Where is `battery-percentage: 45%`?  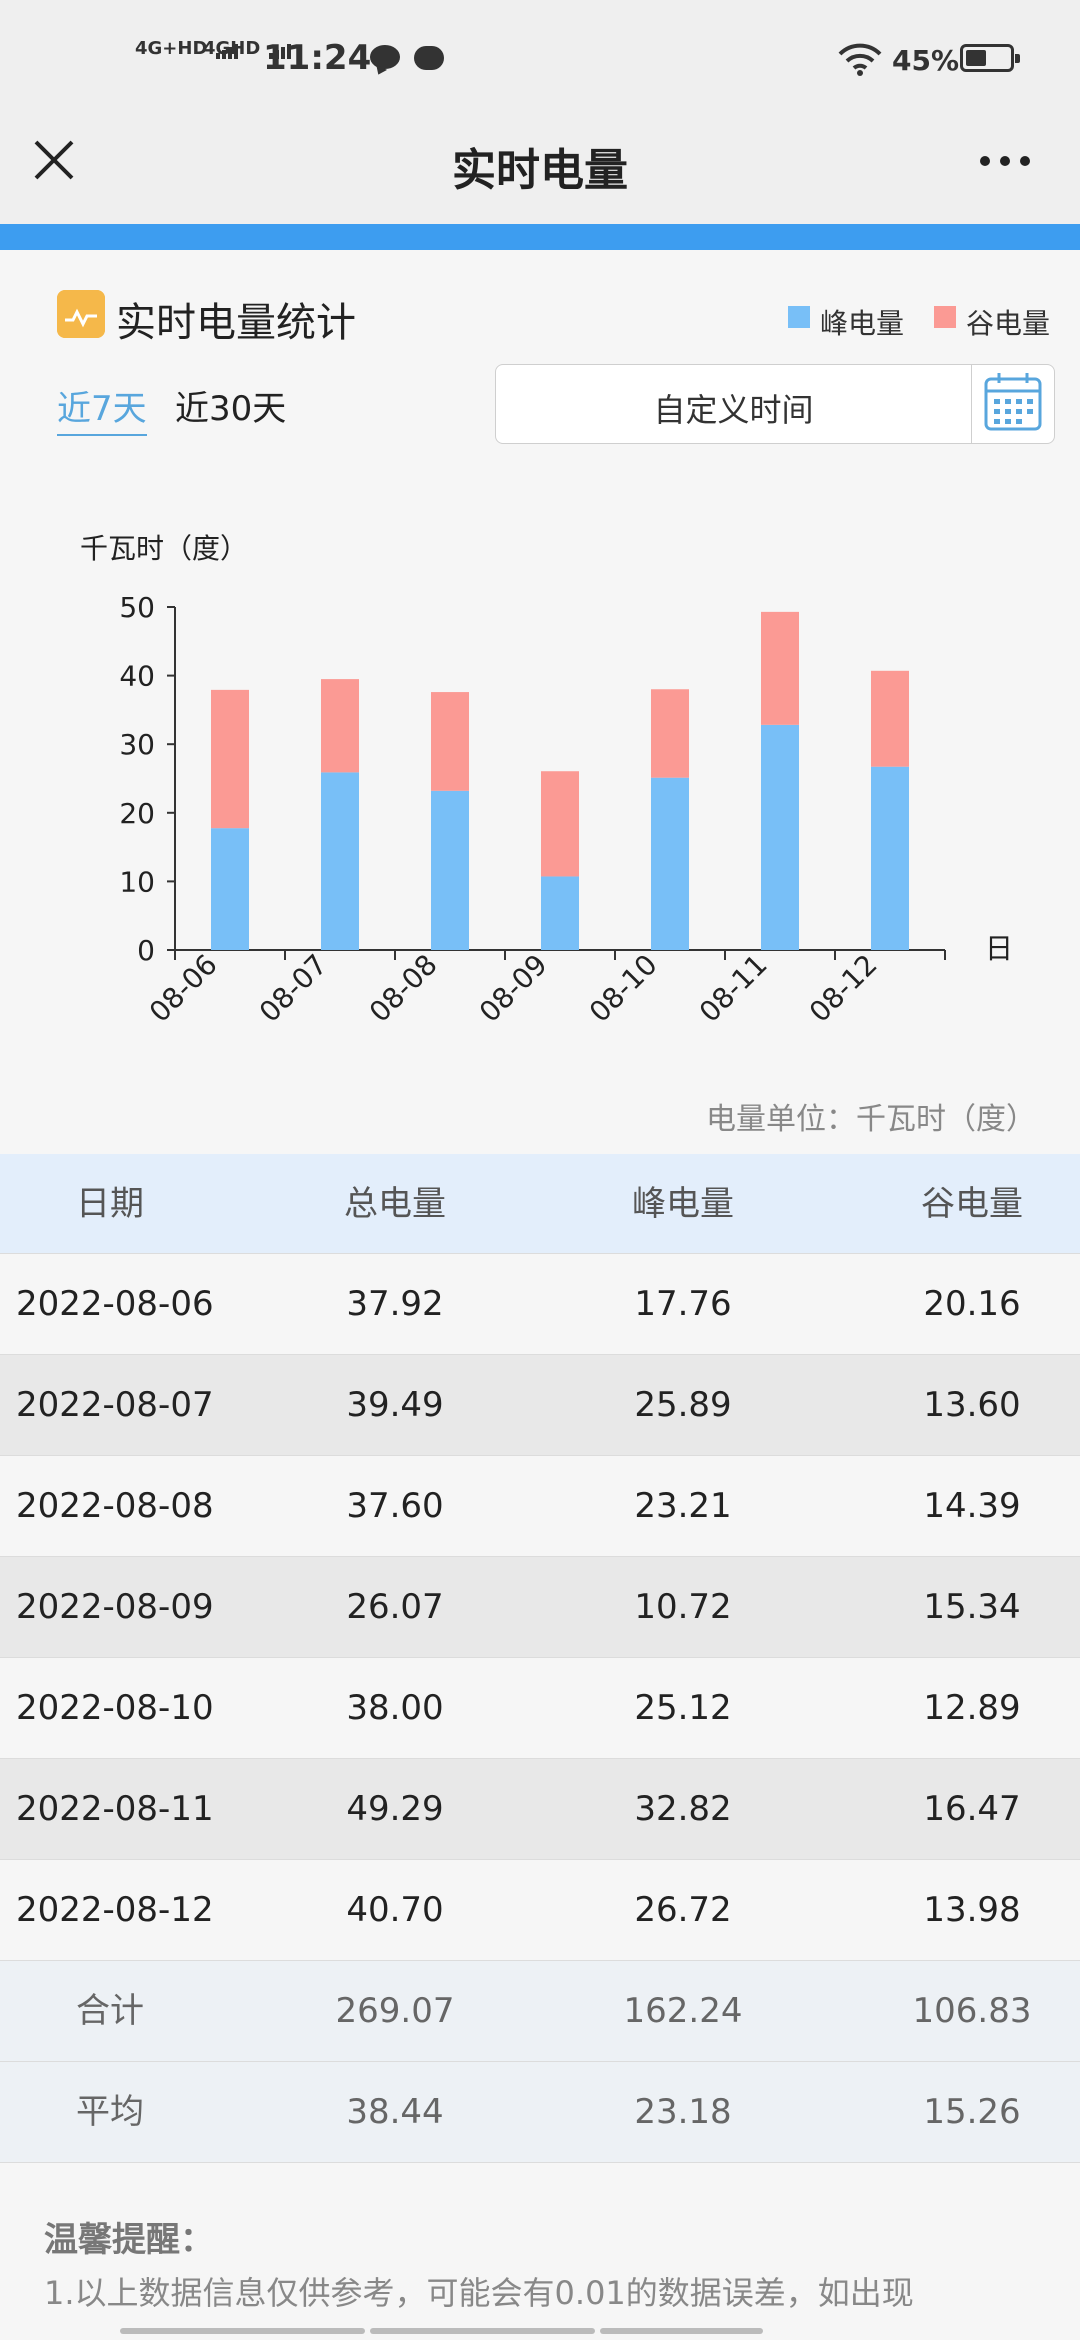
battery-percentage: 45% is located at coordinates (926, 60).